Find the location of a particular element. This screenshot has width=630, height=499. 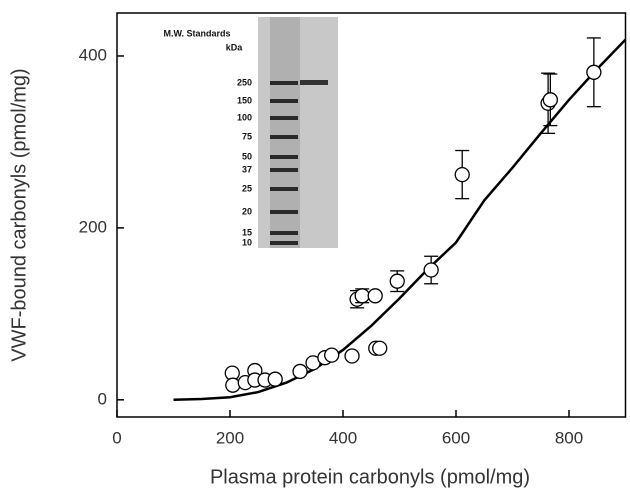

gel-band-sample is located at coordinates (314, 82).